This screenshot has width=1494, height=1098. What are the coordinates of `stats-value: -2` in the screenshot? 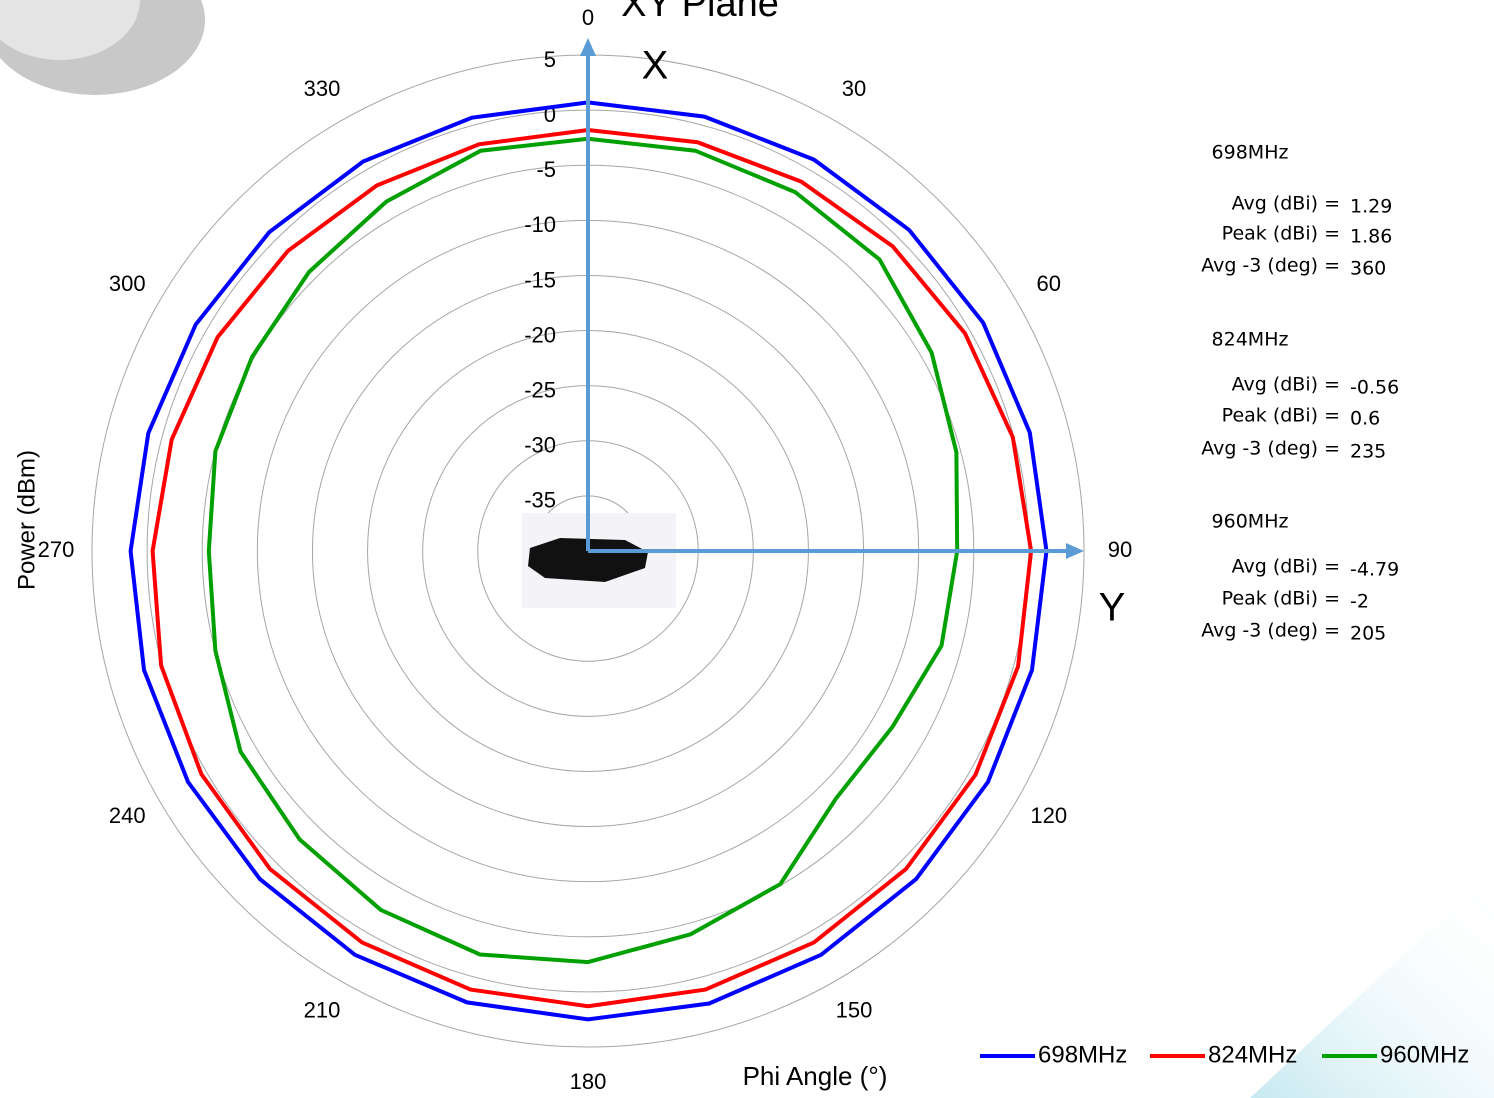 It's located at (1359, 602).